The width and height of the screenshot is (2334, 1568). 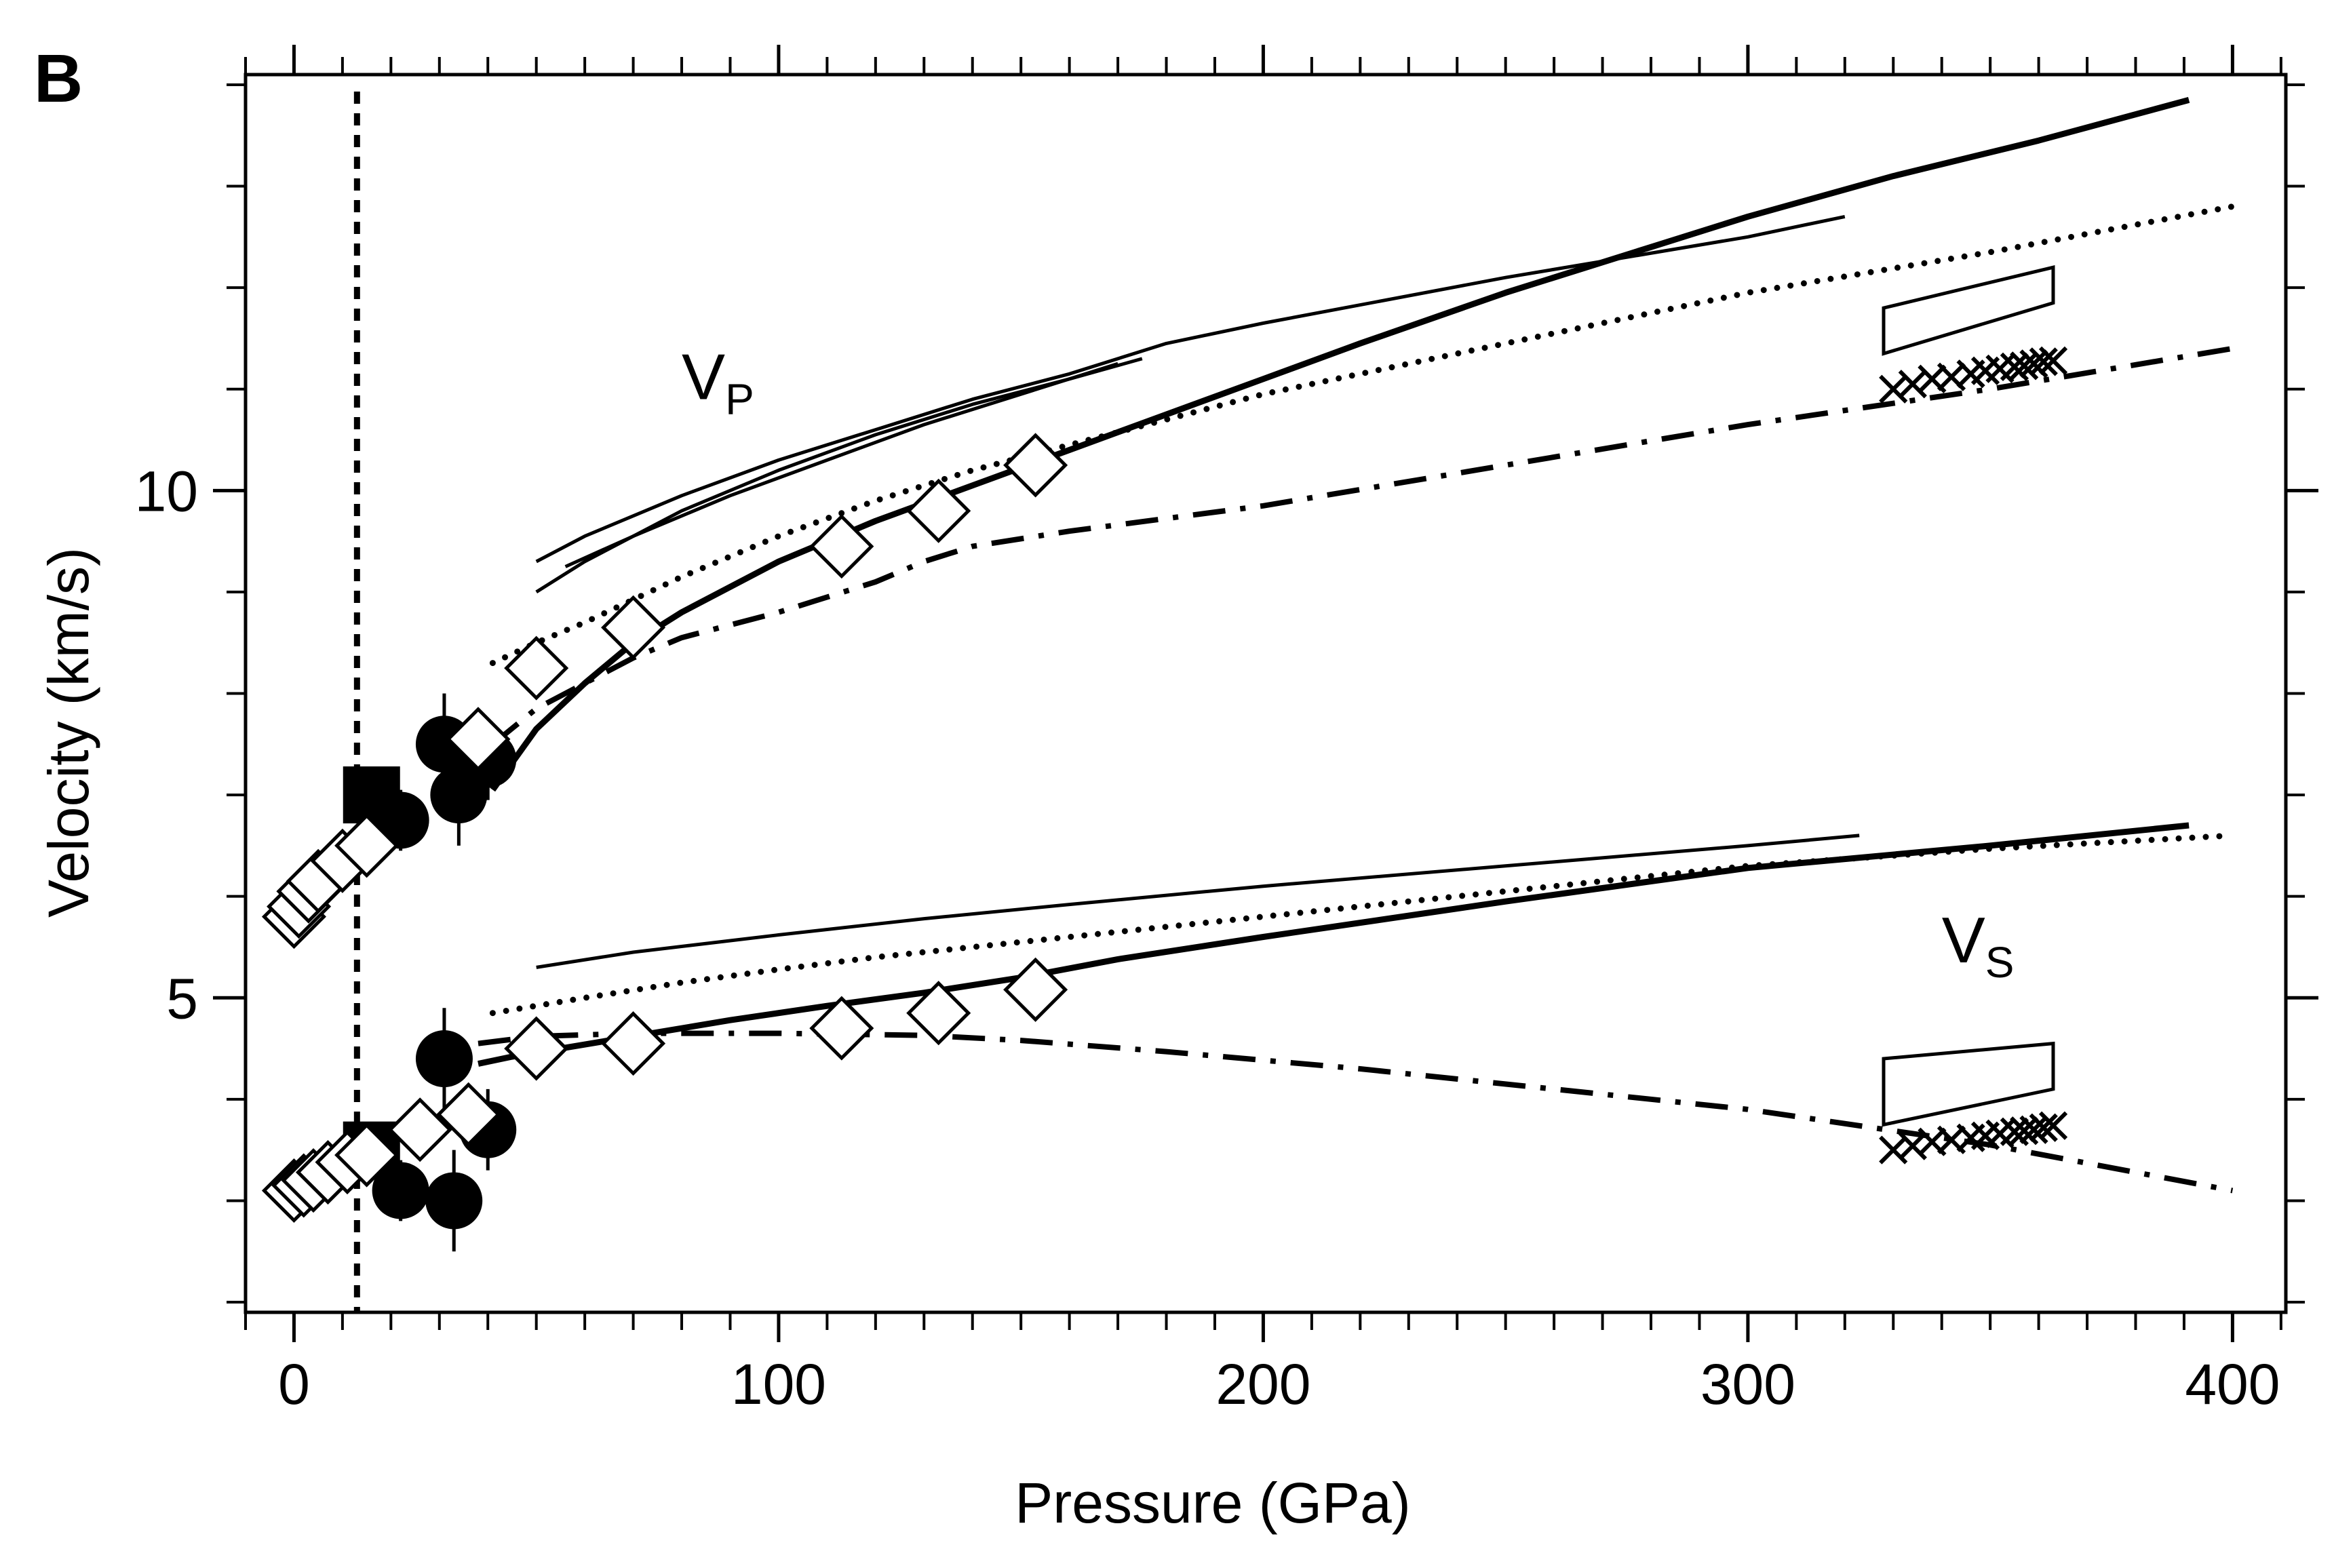 I want to click on series-annotation-s: VS, so click(x=1978, y=945).